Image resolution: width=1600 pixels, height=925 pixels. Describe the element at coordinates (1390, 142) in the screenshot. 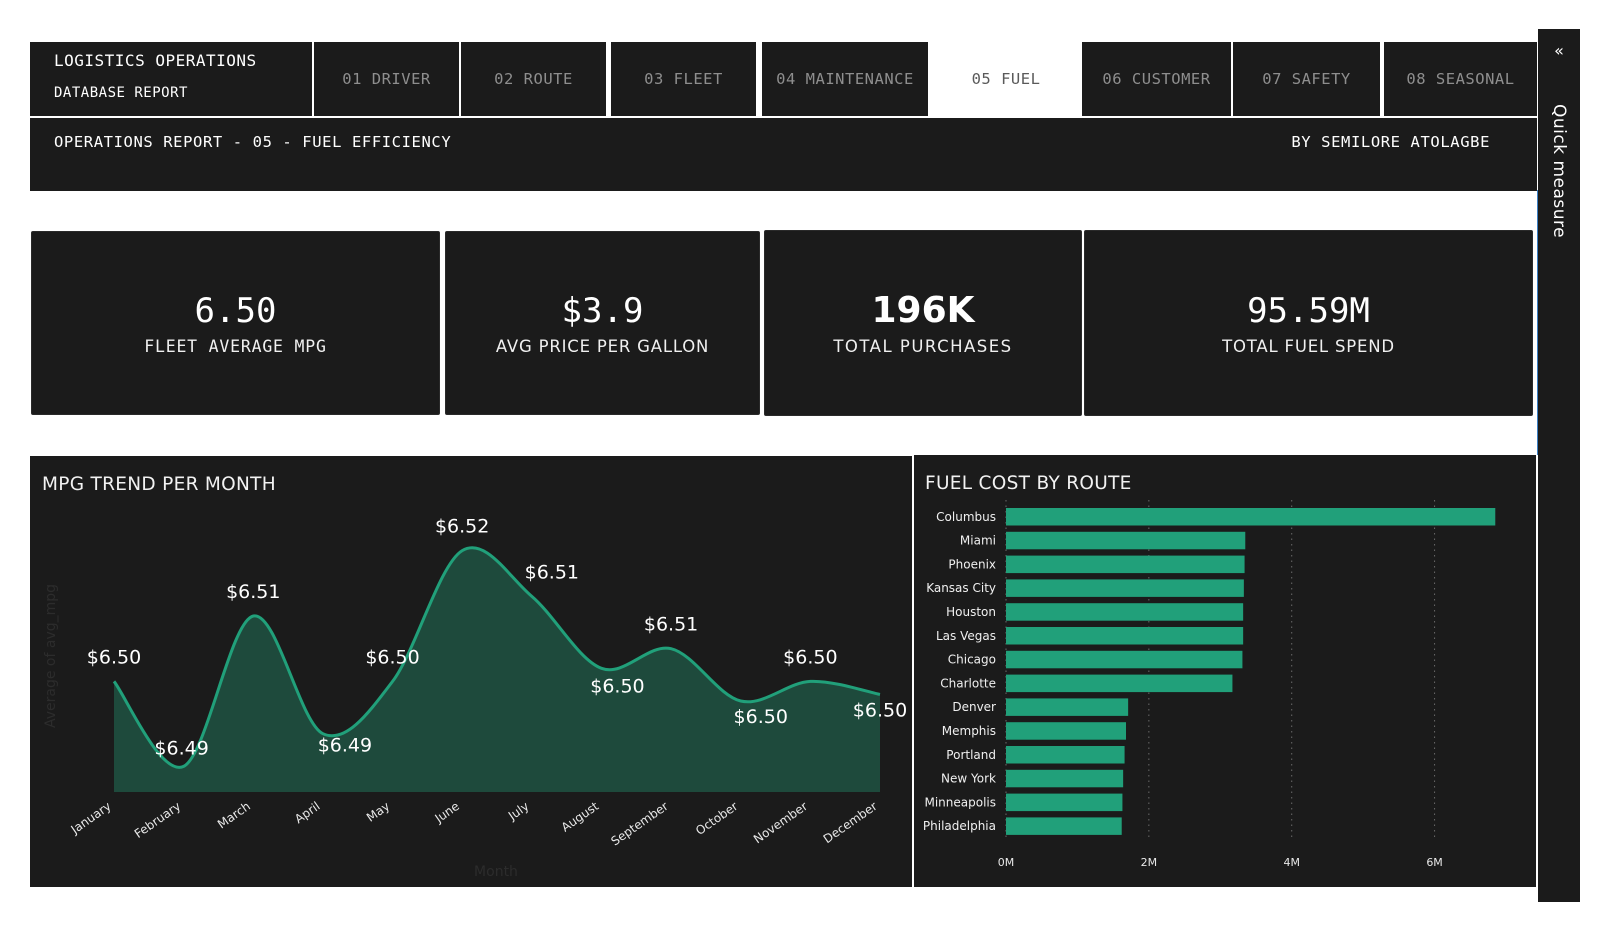

I see `report-author: BY SEMILORE ATOLAGBE` at that location.